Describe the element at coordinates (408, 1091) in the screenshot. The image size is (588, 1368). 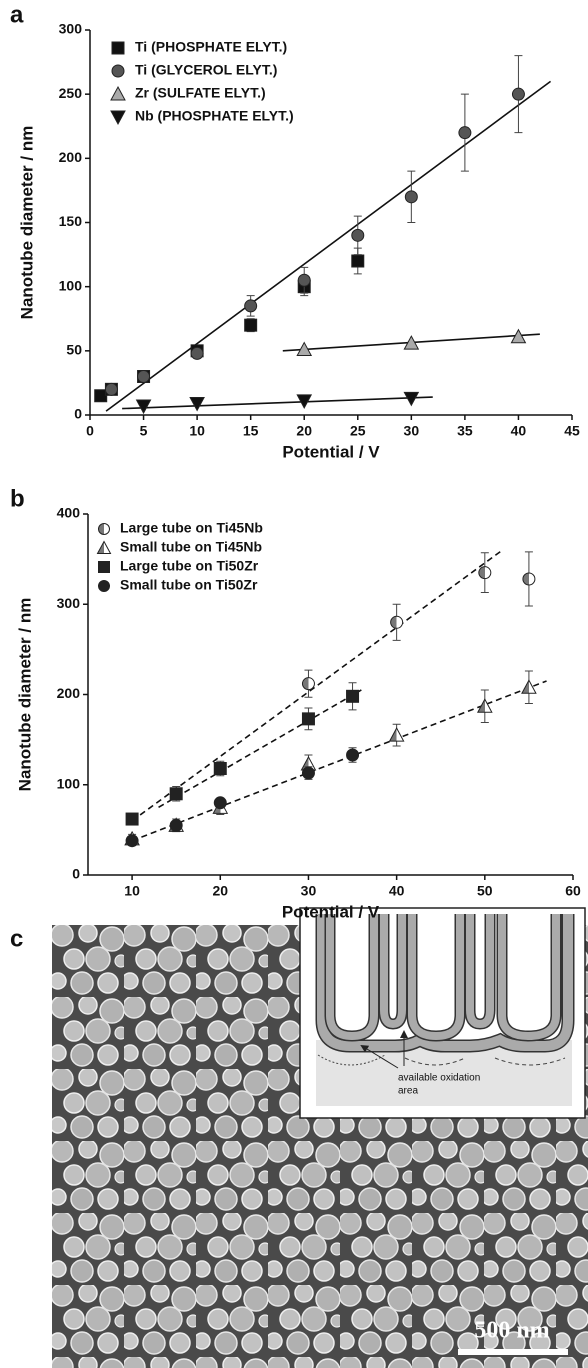
I see `inset-text: area` at that location.